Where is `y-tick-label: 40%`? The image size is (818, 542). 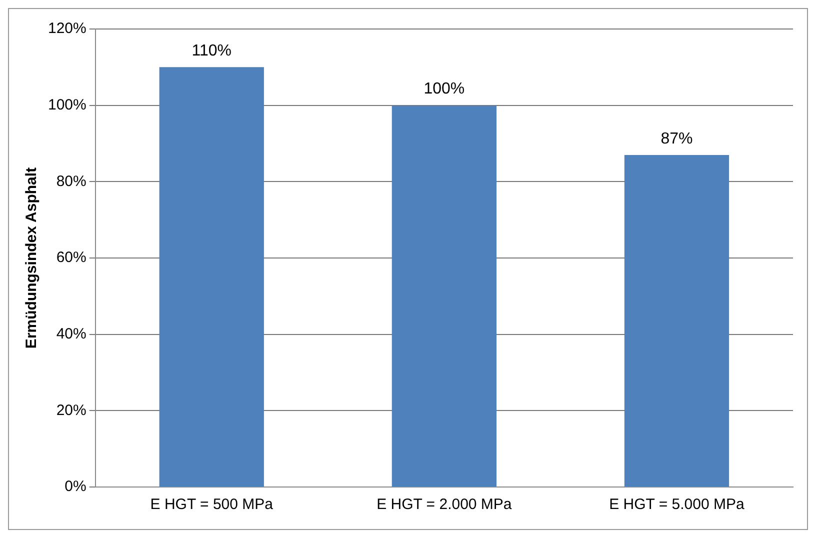 y-tick-label: 40% is located at coordinates (71, 333).